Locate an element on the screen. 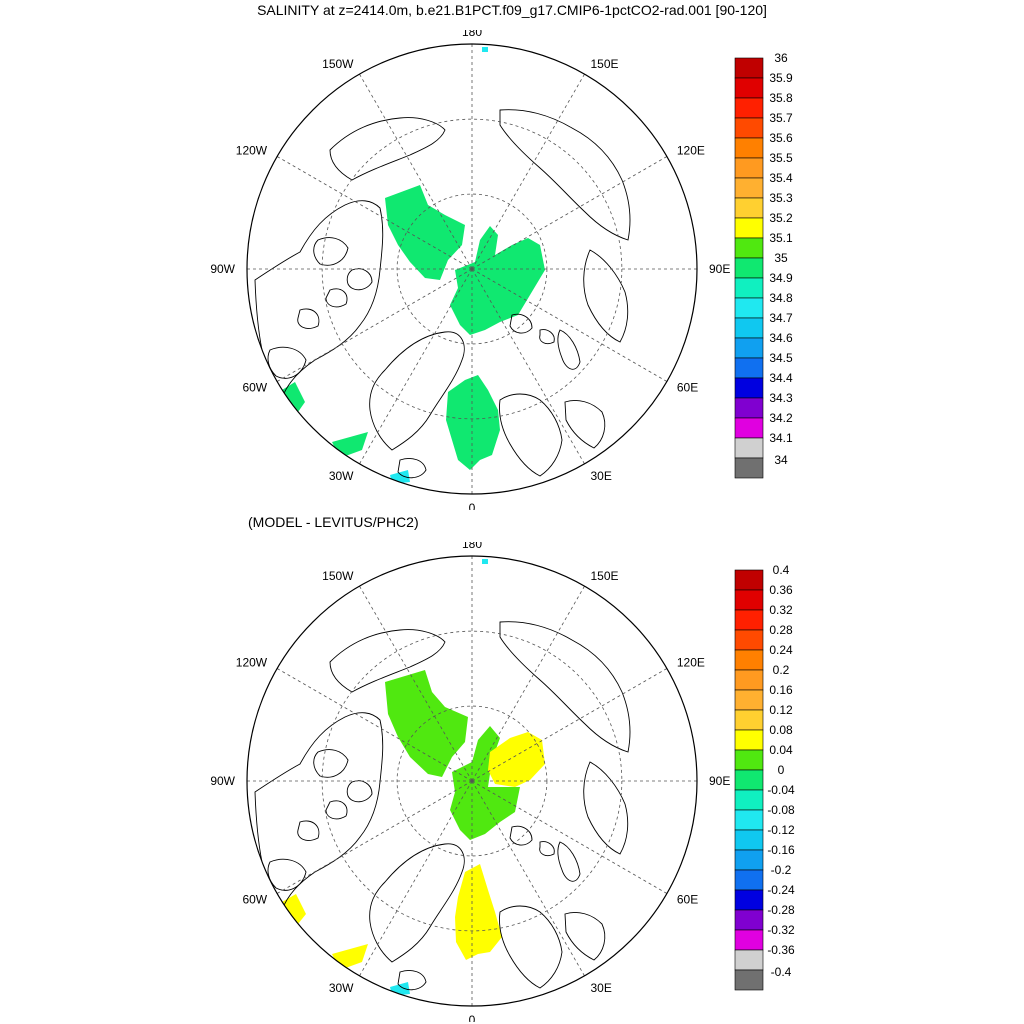 The height and width of the screenshot is (1024, 1024). map-label-east: 90E is located at coordinates (719, 781).